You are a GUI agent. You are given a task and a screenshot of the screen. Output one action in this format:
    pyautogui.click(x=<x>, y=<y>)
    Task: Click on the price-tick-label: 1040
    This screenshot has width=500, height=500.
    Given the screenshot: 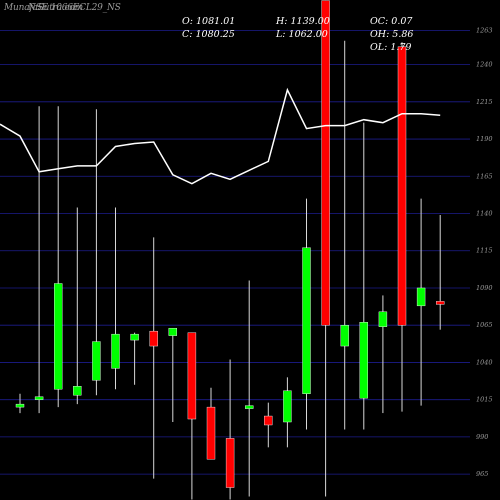 What is the action you would take?
    pyautogui.click(x=484, y=362)
    